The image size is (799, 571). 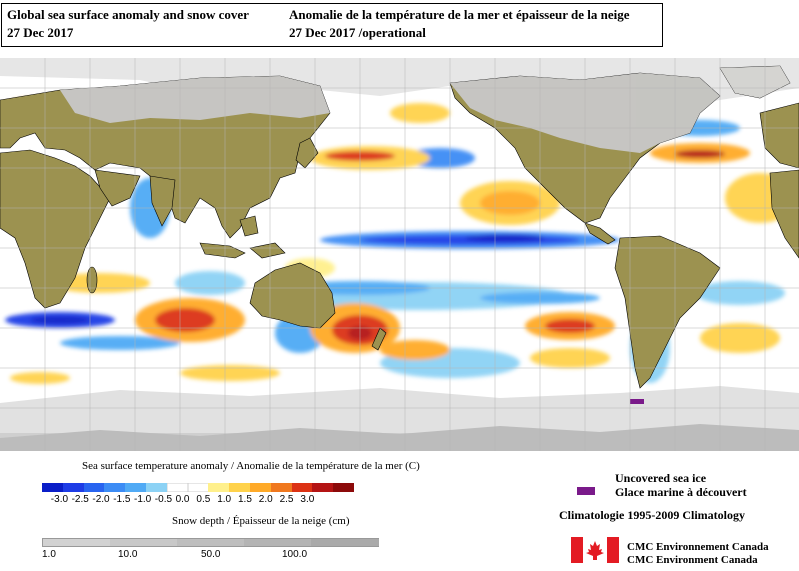 I want to click on canada-flag, so click(x=595, y=550).